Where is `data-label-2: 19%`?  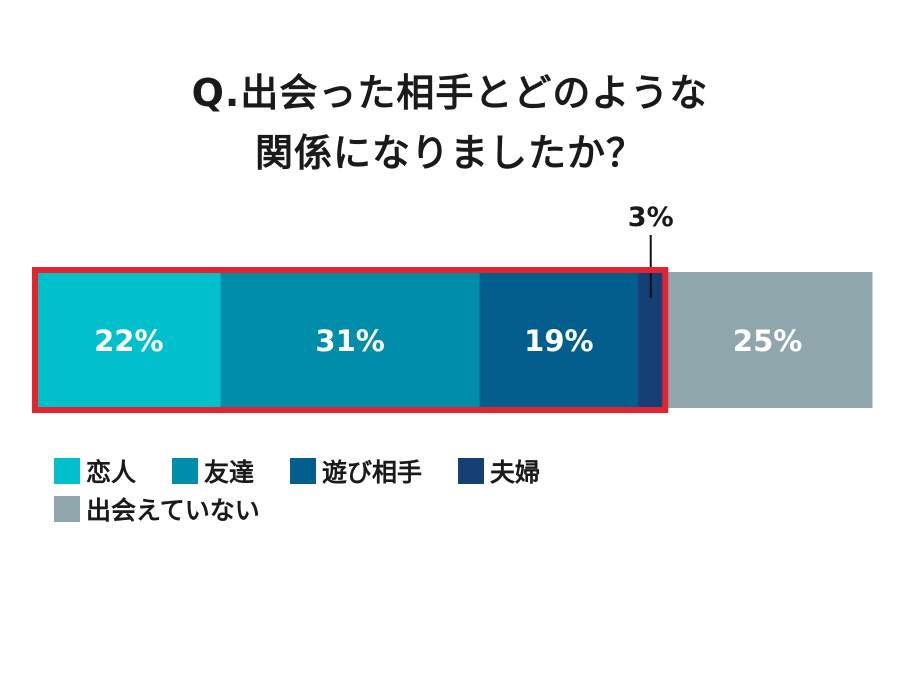
data-label-2: 19% is located at coordinates (558, 341).